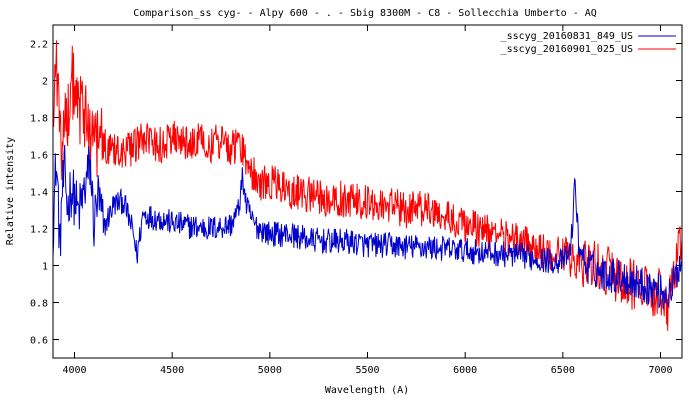 The image size is (700, 400). What do you see at coordinates (45, 82) in the screenshot?
I see `y-tick-label: 2` at bounding box center [45, 82].